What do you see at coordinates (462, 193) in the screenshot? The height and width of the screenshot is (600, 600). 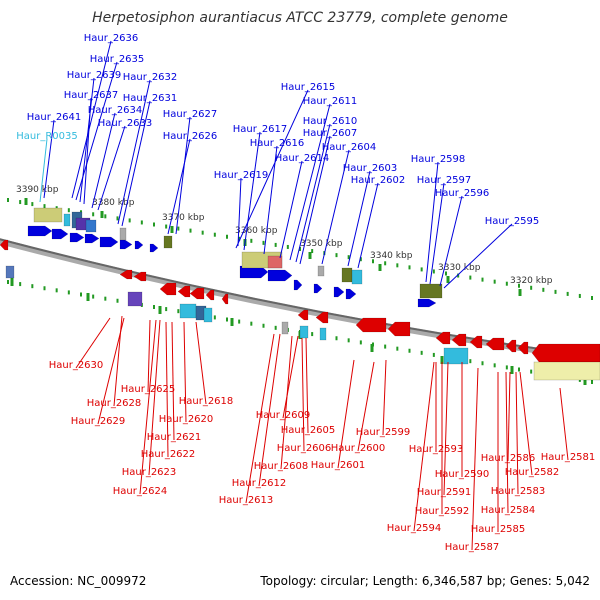 I see `gene-label-top: Haur_2596` at bounding box center [462, 193].